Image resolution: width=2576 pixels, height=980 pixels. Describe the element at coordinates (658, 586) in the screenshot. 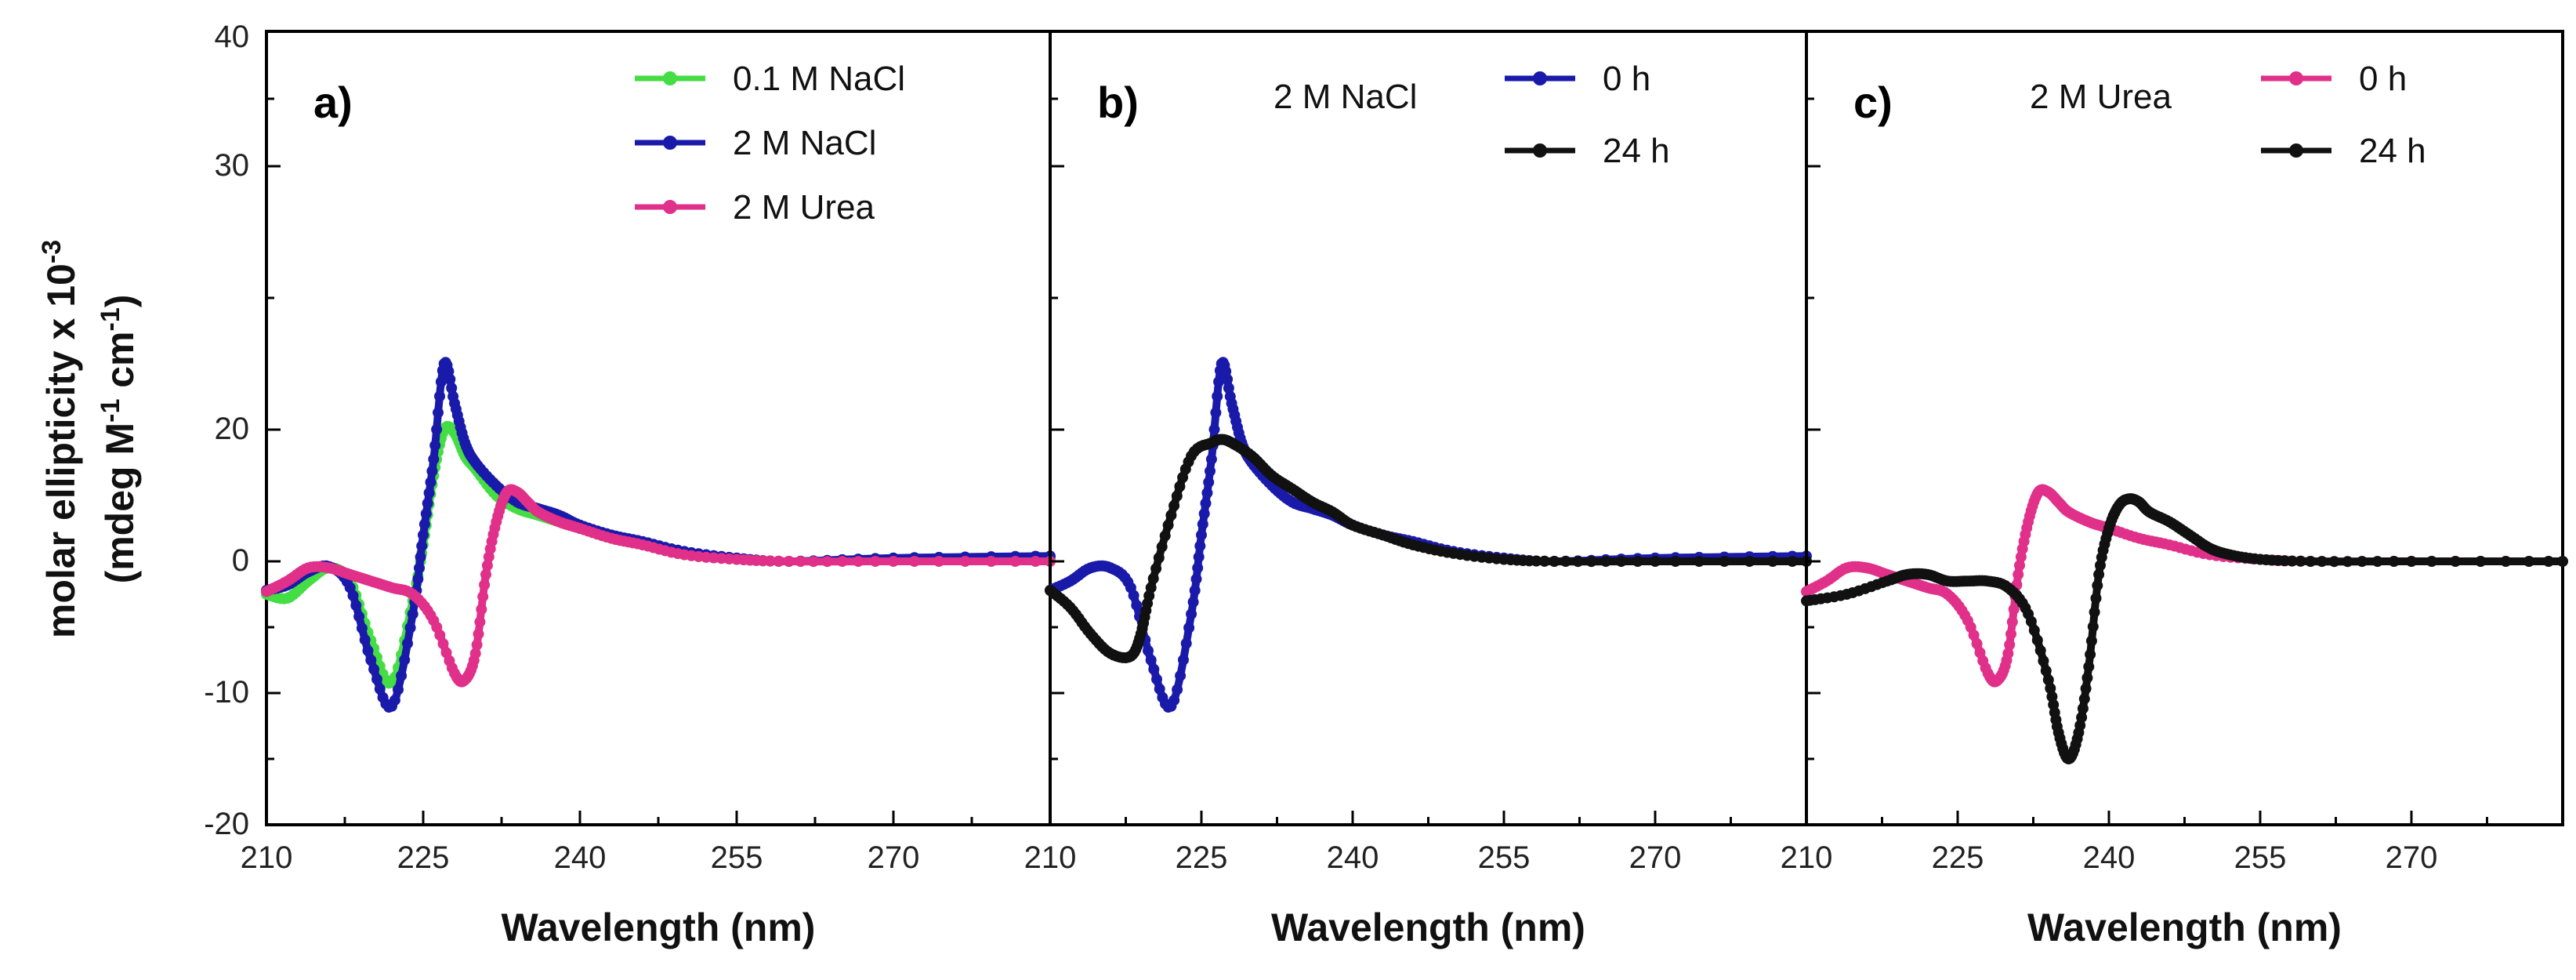

I see `series-2-m-urea` at that location.